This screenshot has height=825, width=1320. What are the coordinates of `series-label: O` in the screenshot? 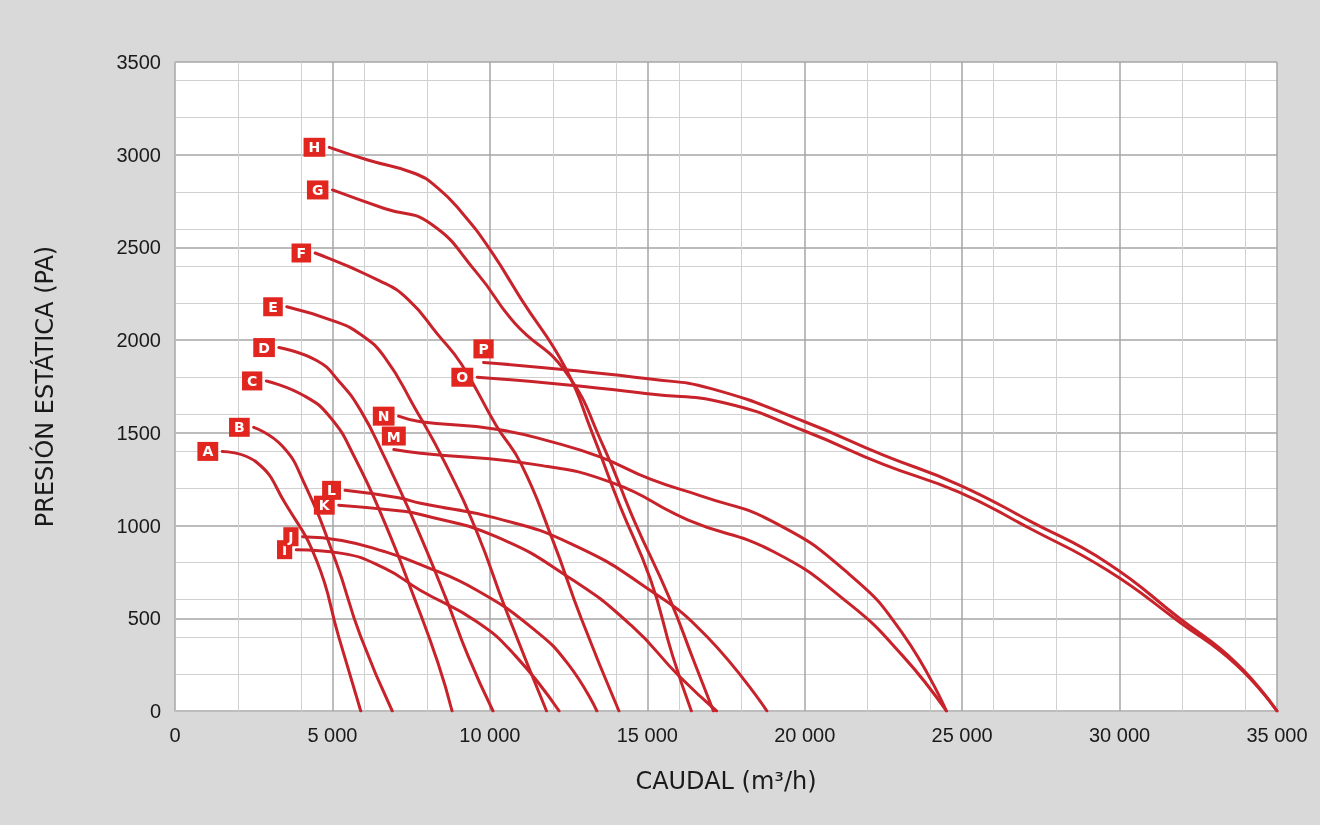 It's located at (462, 377).